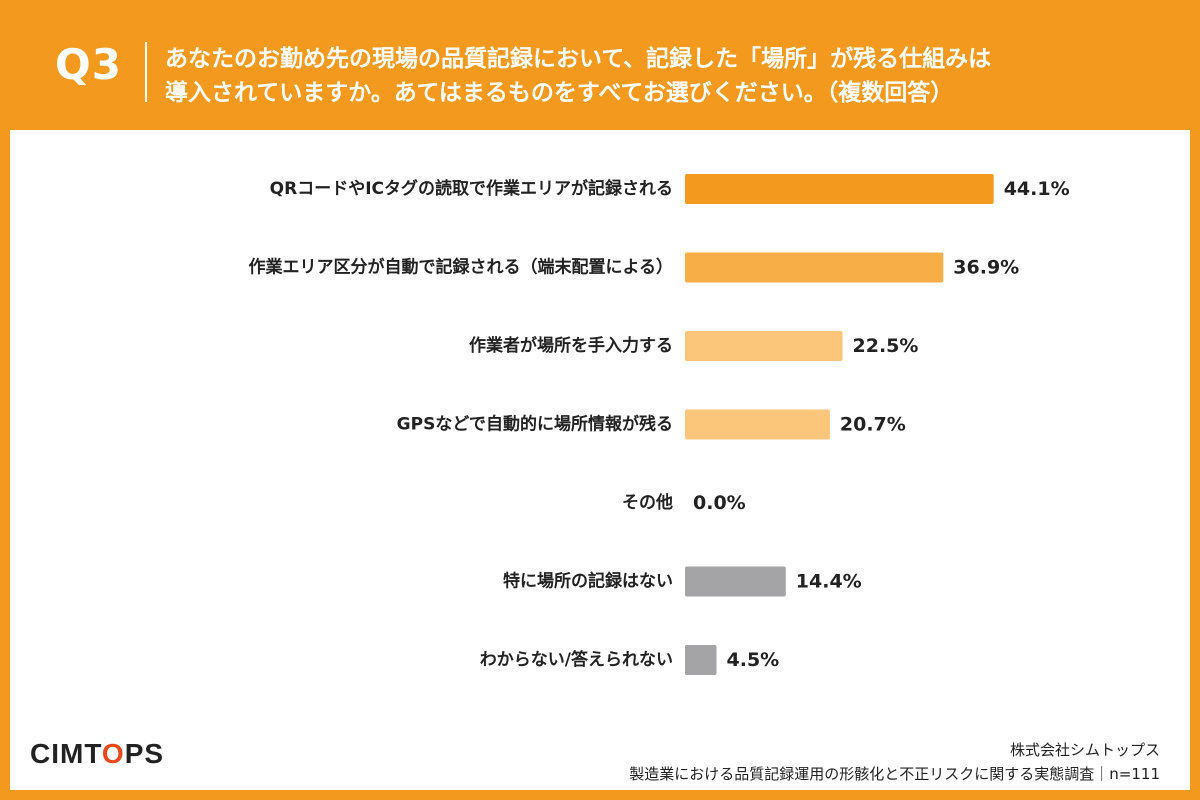 The width and height of the screenshot is (1200, 800). Describe the element at coordinates (578, 59) in the screenshot. I see `question-line-1: あなたのお勤め先の現場の品質記録において、記録した「場所」が残る仕組みは` at that location.